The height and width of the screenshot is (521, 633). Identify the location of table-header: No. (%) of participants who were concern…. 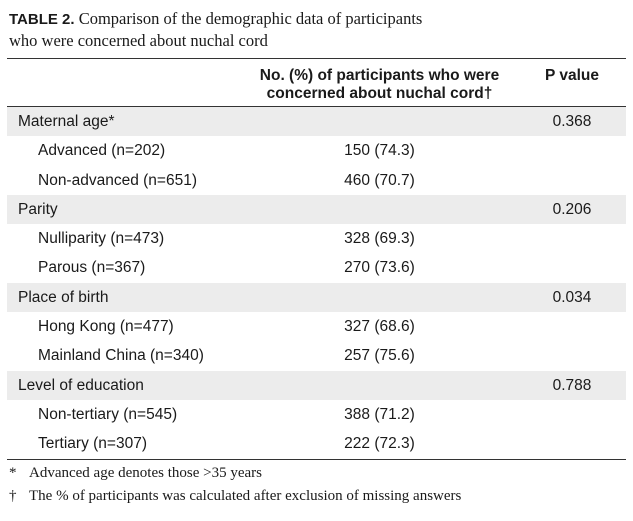
(316, 83).